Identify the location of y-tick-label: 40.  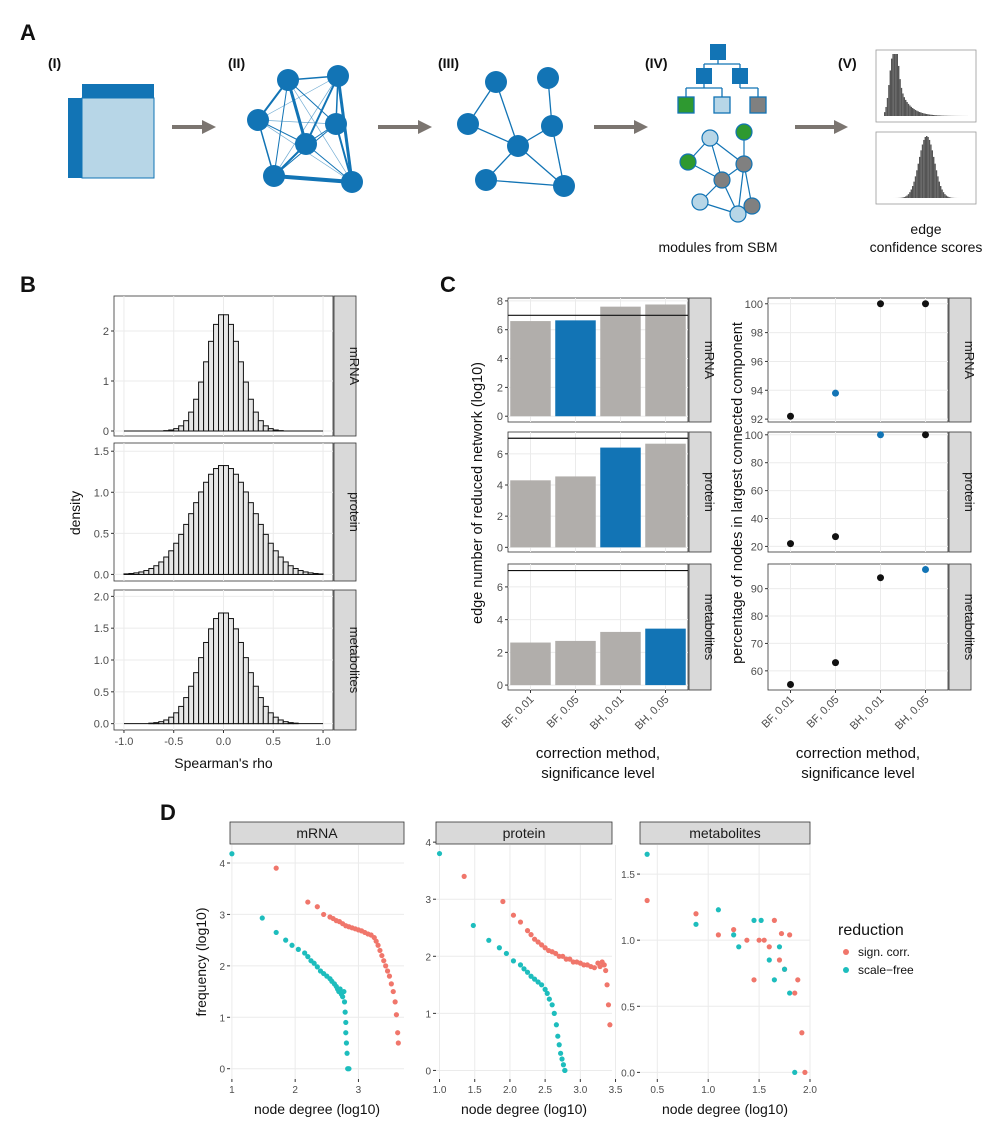
(757, 520).